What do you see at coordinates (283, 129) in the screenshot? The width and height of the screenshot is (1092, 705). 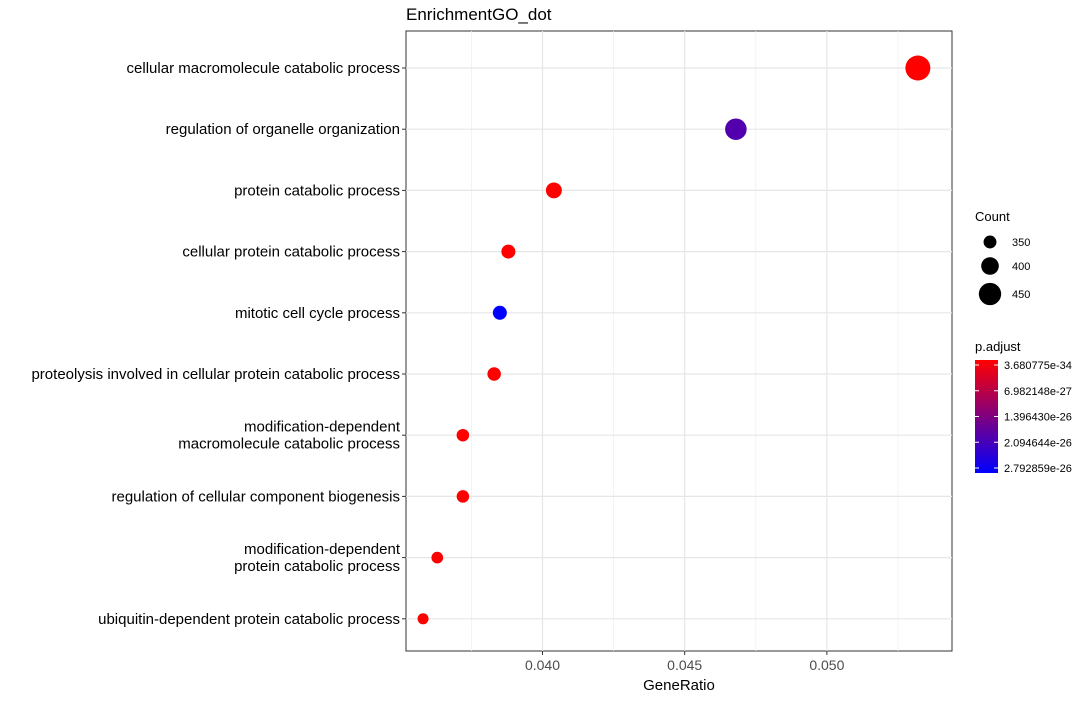 I see `y-tick-label: regulation of organelle organization` at bounding box center [283, 129].